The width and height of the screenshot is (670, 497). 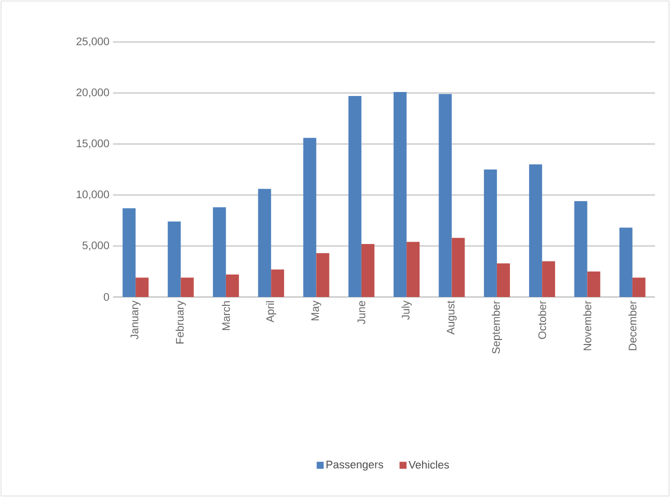 What do you see at coordinates (181, 322) in the screenshot?
I see `x-tick-label: February` at bounding box center [181, 322].